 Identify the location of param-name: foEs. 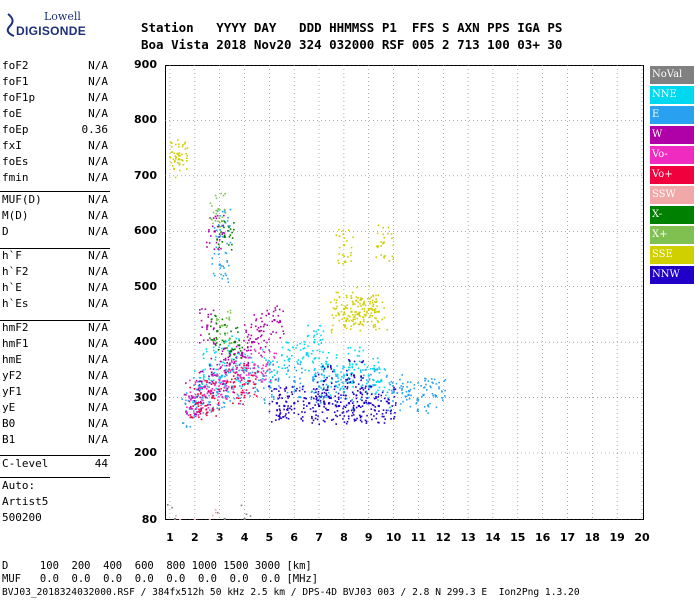
(15, 161).